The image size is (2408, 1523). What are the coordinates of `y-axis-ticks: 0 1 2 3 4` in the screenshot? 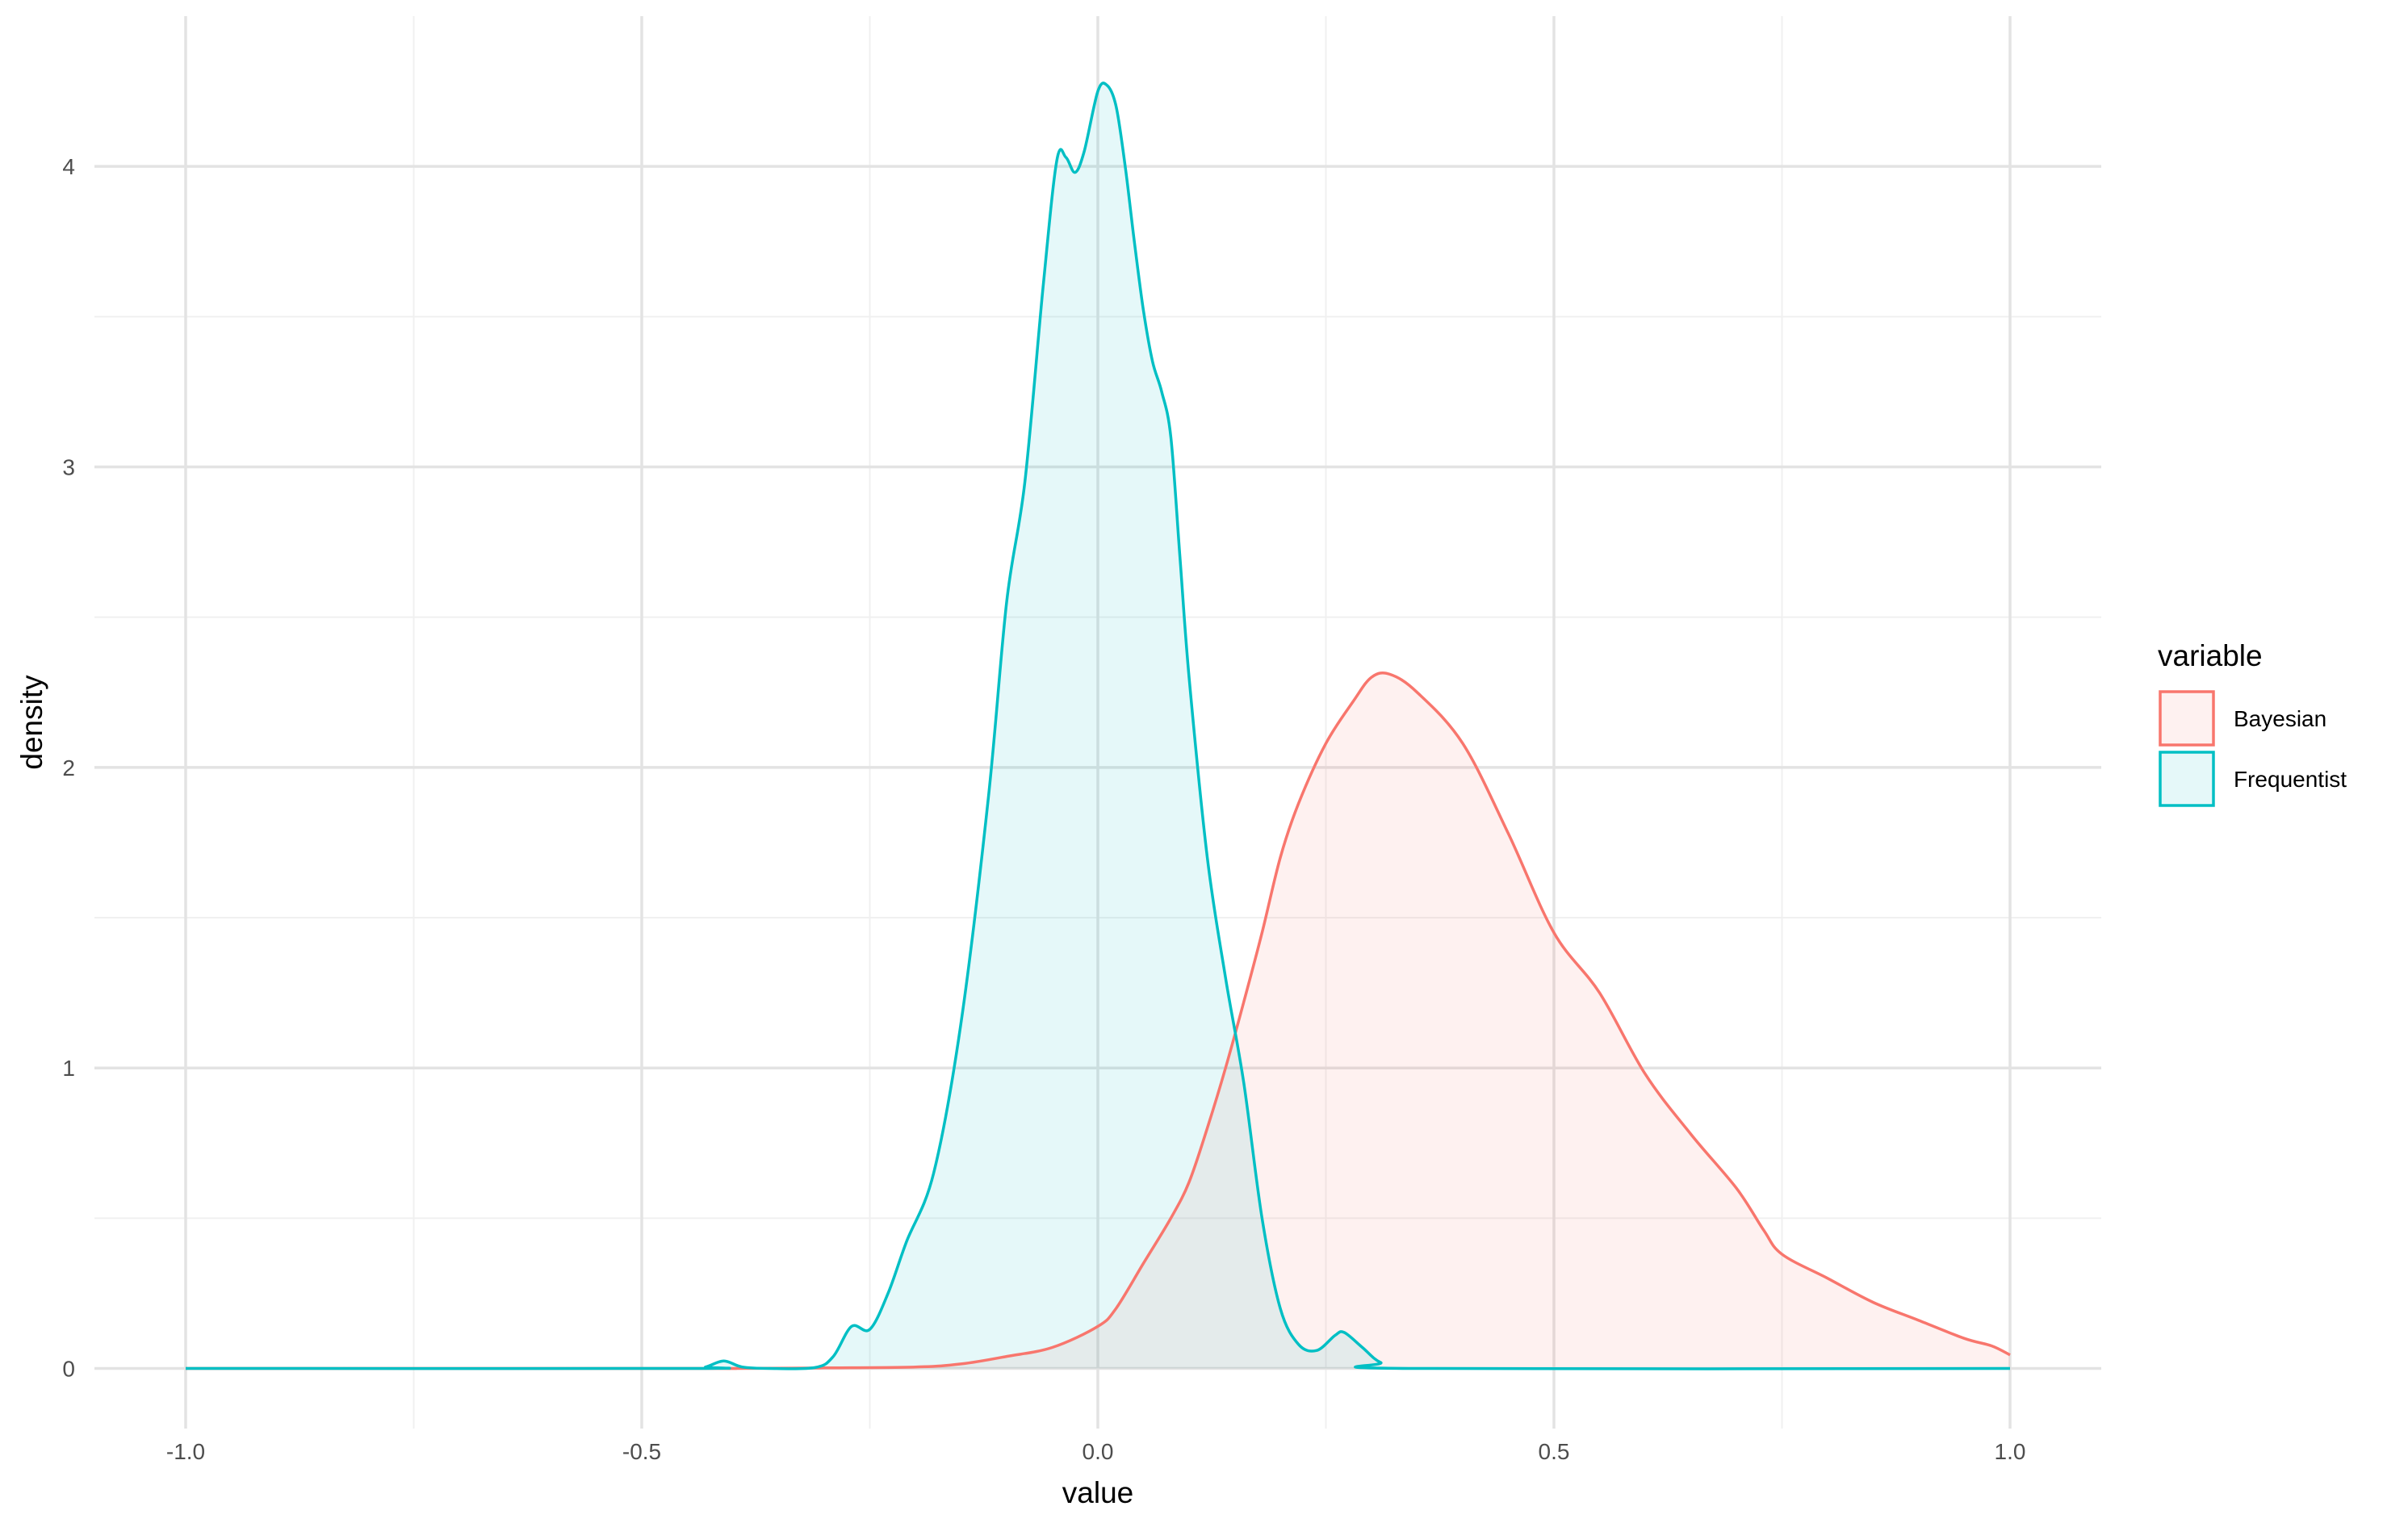 It's located at (68, 767).